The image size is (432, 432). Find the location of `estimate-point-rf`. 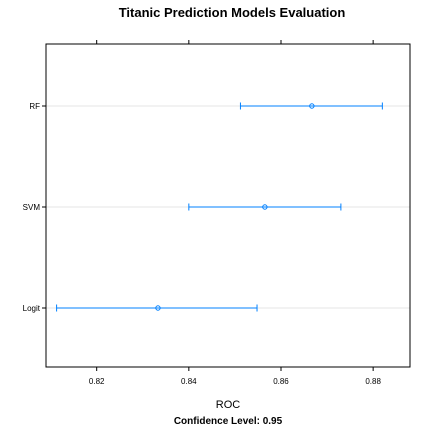

estimate-point-rf is located at coordinates (312, 106).